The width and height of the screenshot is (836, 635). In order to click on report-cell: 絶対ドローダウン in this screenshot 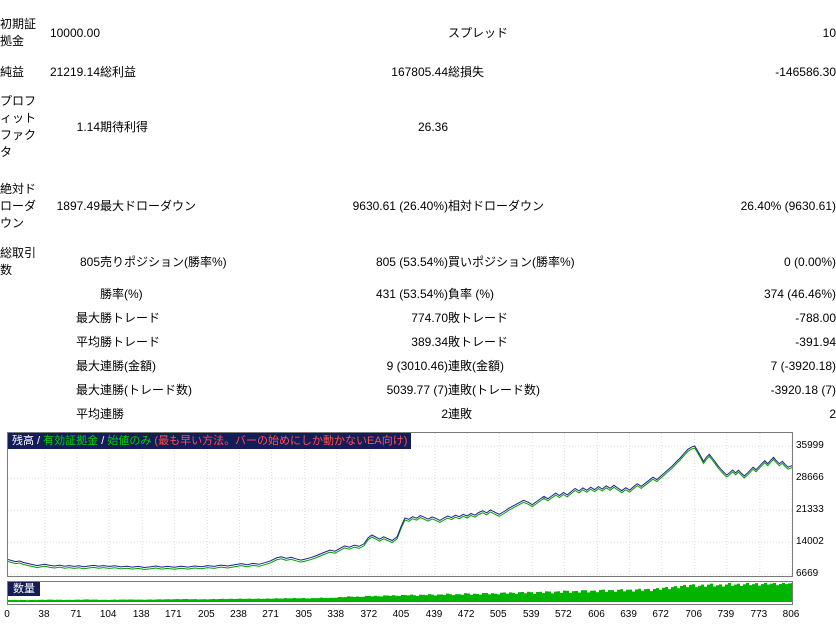, I will do `click(18, 205)`.